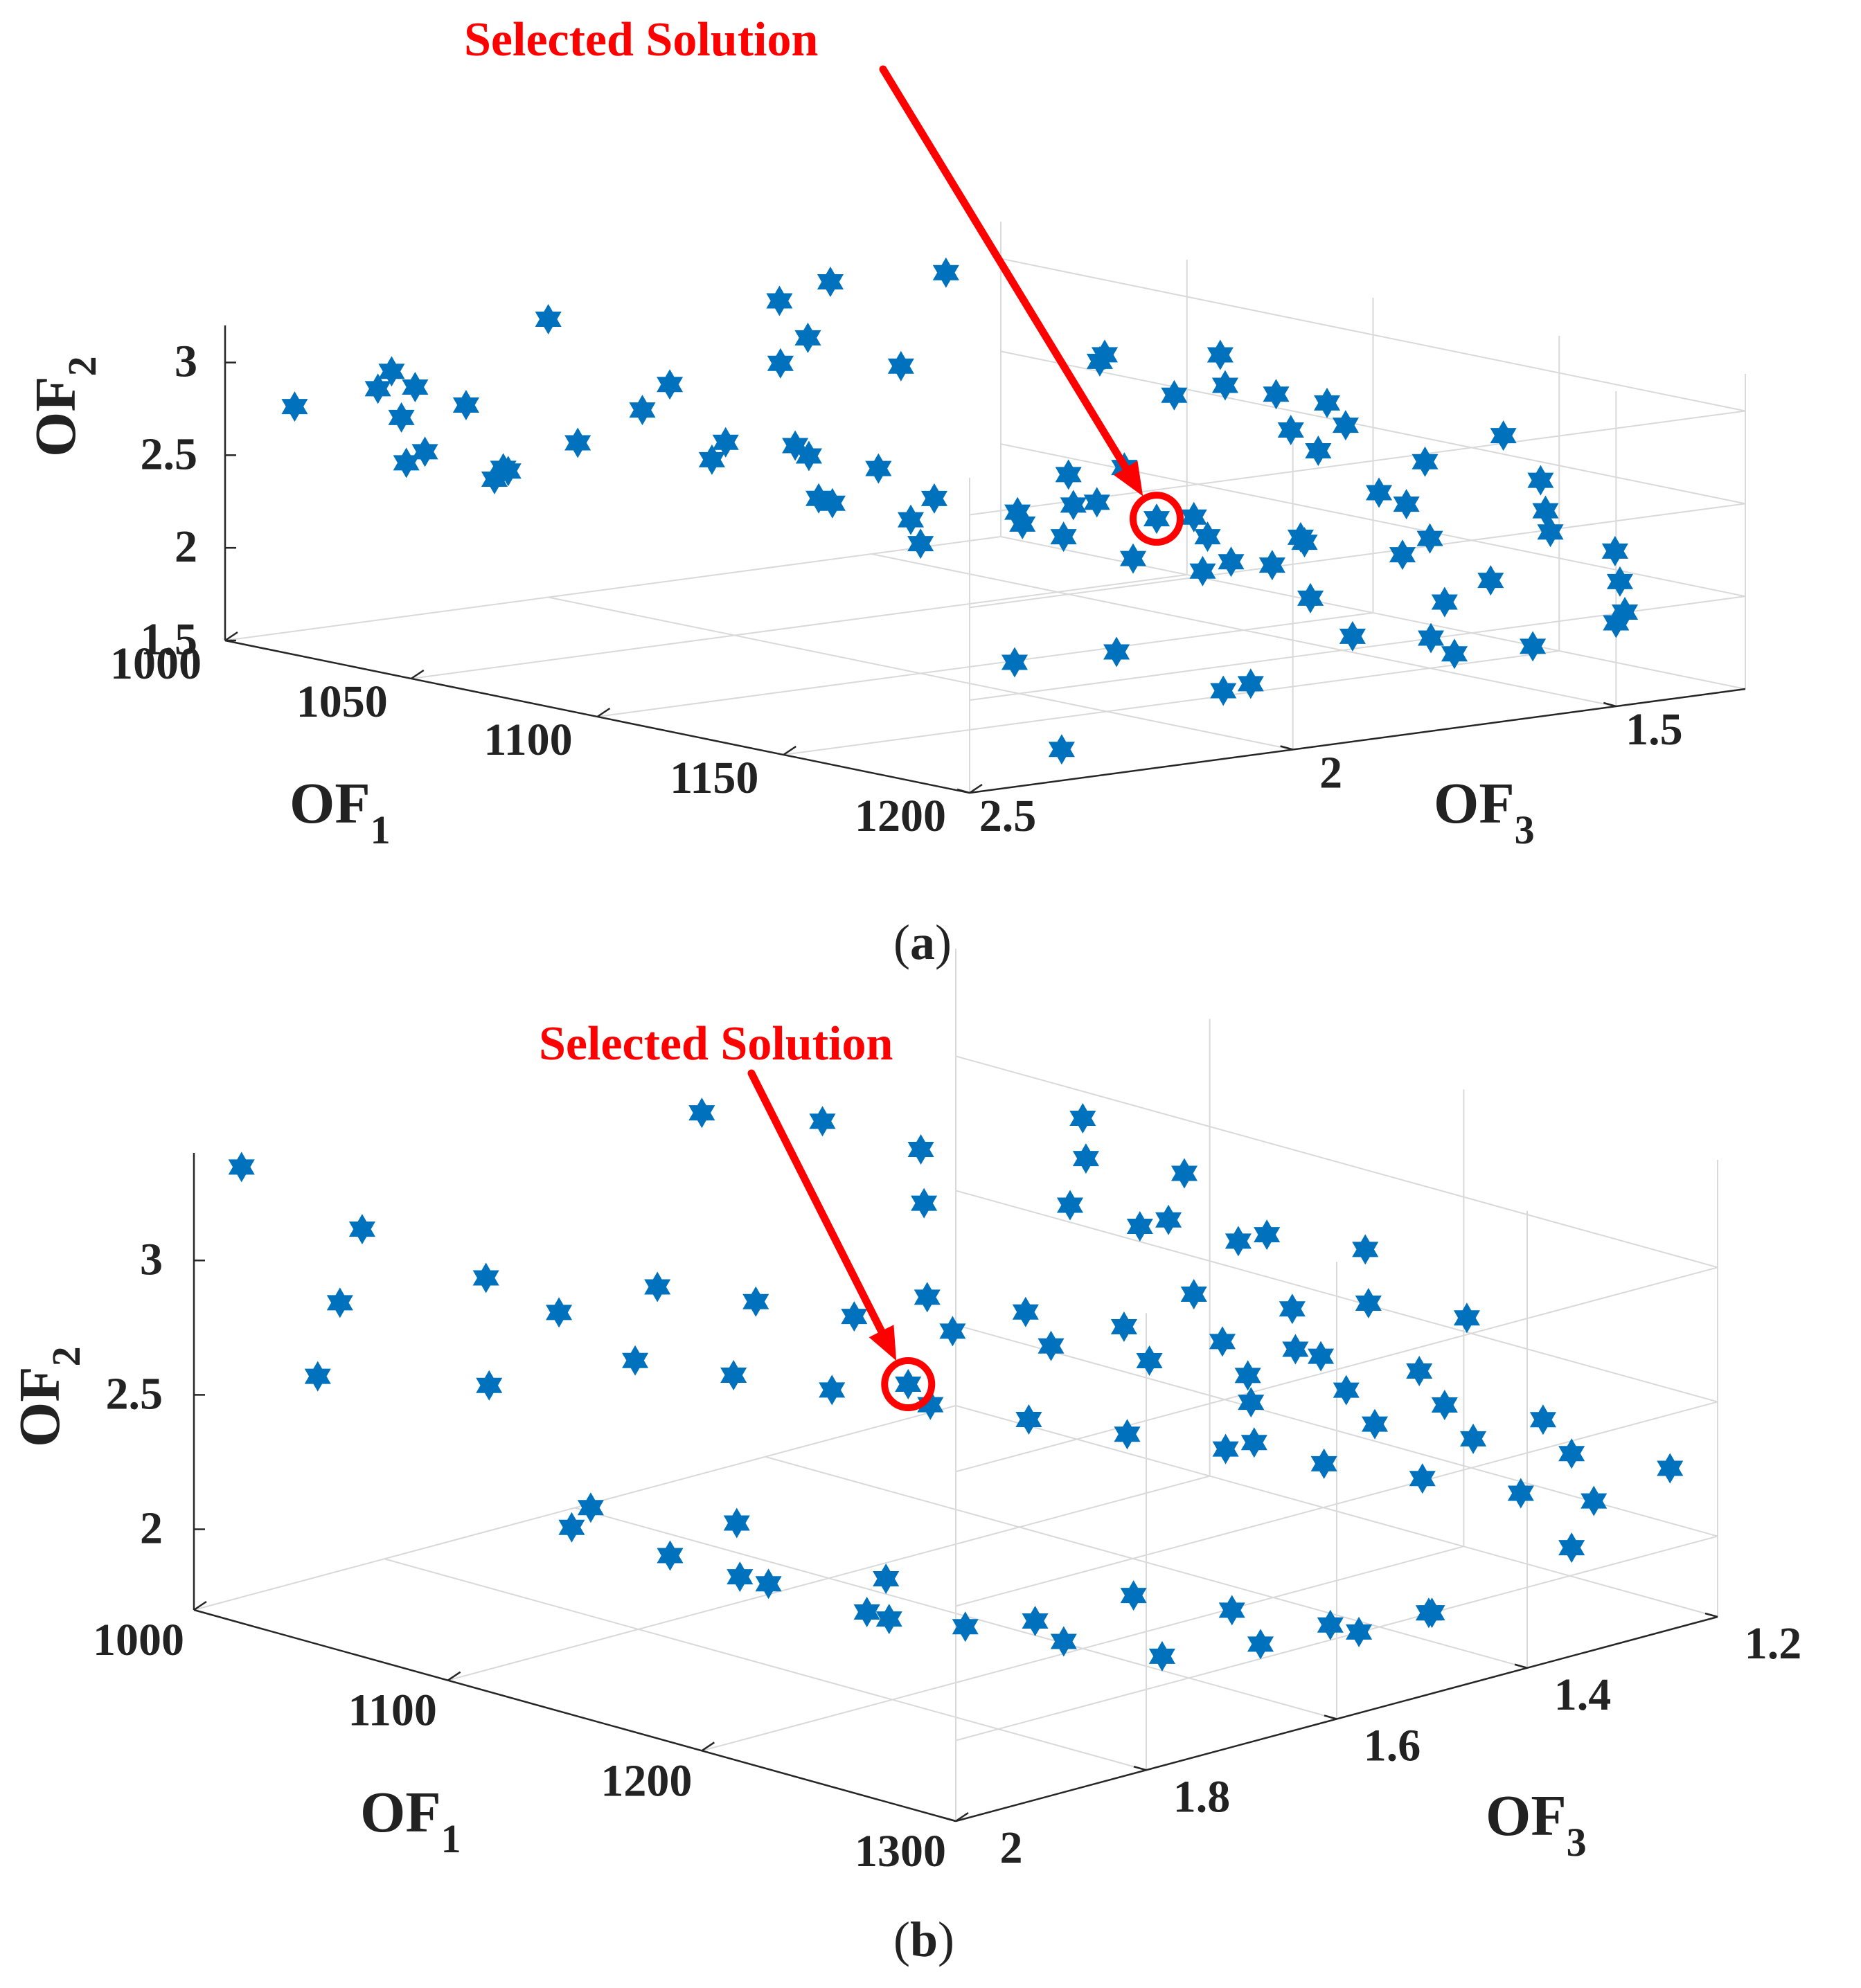 The width and height of the screenshot is (1861, 1988). What do you see at coordinates (737, 1214) in the screenshot?
I see `panel-b-selected-solution-annotation: Selected Solution` at bounding box center [737, 1214].